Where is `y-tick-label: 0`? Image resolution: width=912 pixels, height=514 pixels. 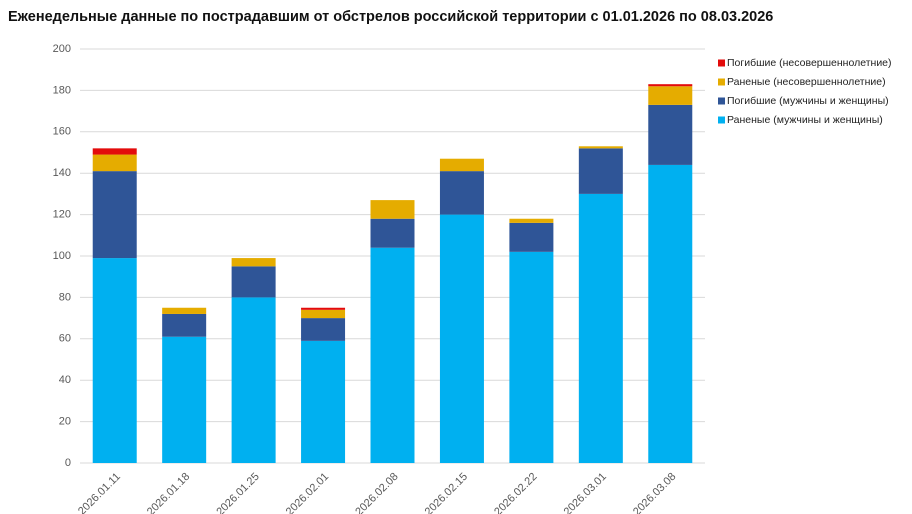 y-tick-label: 0 is located at coordinates (68, 463).